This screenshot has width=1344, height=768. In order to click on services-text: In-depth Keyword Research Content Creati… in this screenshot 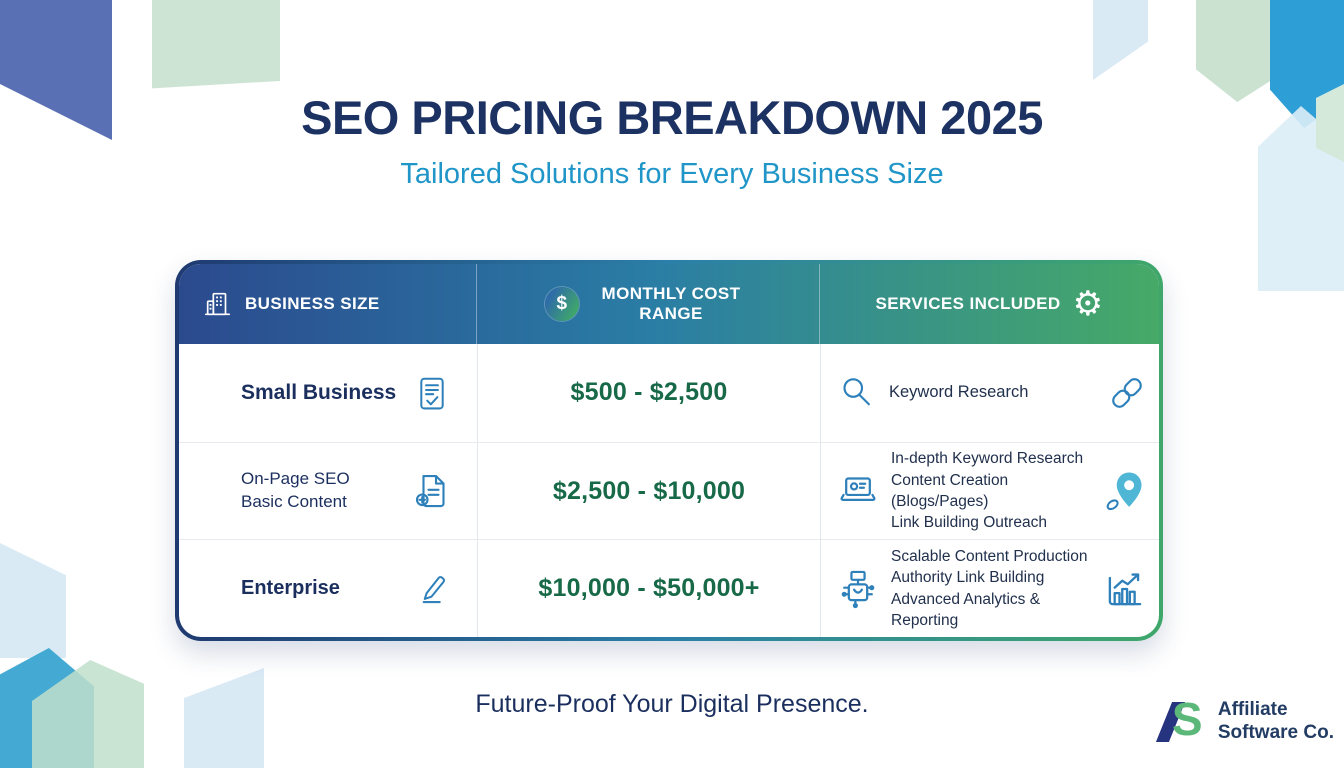, I will do `click(991, 491)`.